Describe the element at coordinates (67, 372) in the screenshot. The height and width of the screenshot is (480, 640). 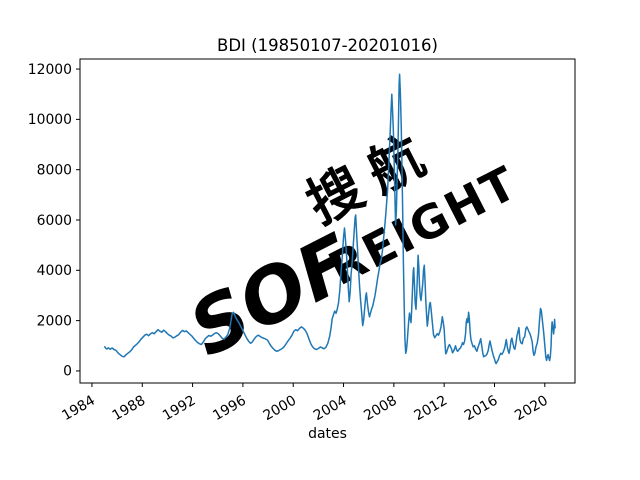
I see `y-tick-label: 0` at that location.